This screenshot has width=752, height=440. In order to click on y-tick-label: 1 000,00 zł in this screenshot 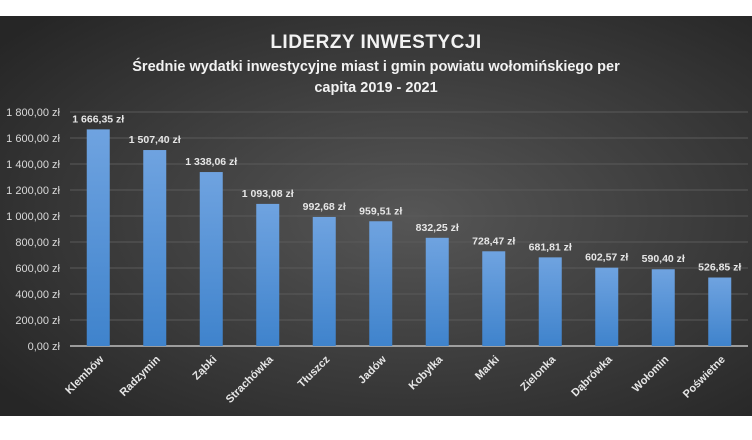, I will do `click(33, 217)`.